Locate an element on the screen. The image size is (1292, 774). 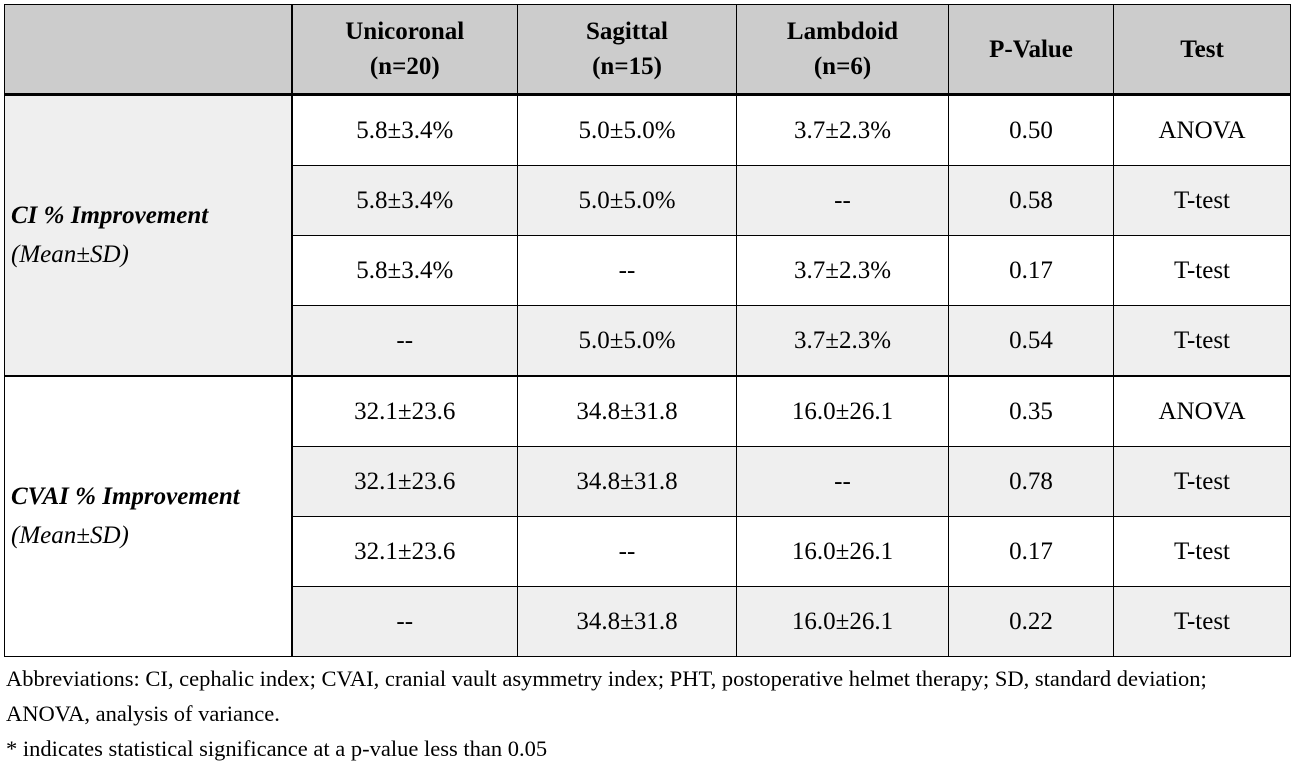
group-title: CI % Improvement is located at coordinates (110, 215).